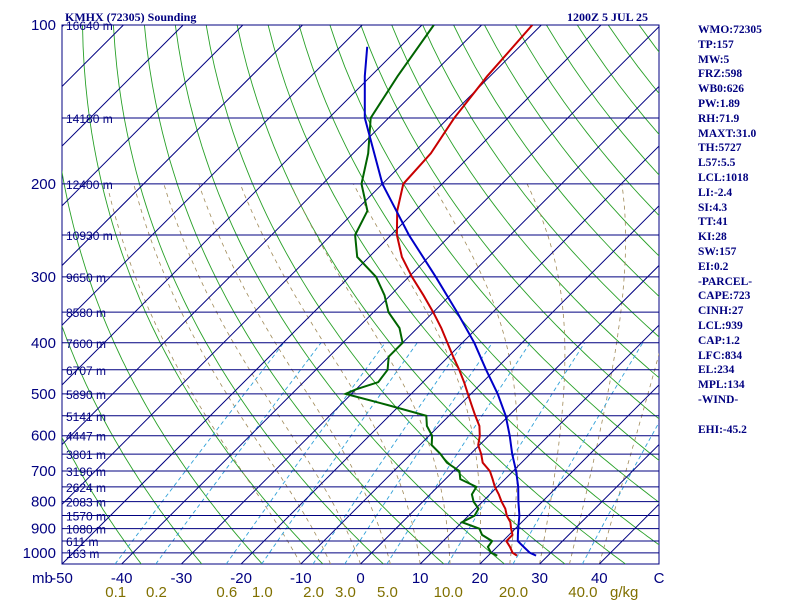  I want to click on temperature-tick-label: -20, so click(241, 578).